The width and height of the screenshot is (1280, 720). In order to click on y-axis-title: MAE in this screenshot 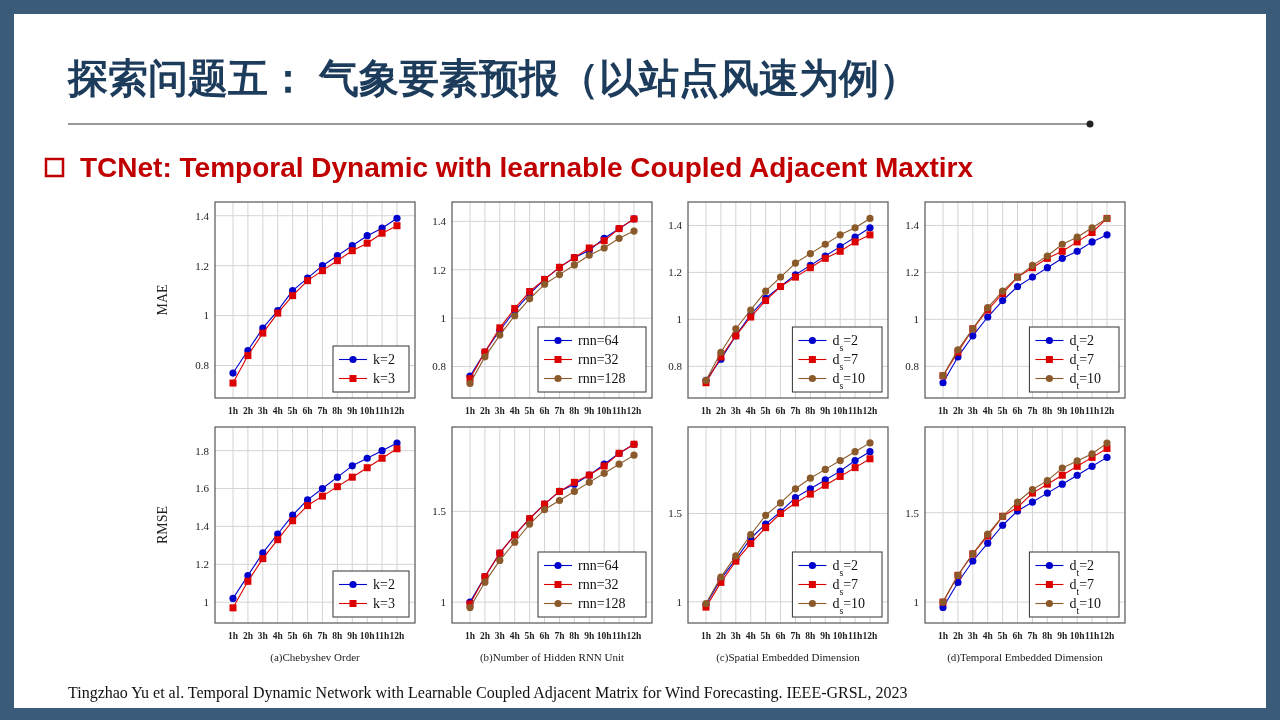, I will do `click(162, 300)`.